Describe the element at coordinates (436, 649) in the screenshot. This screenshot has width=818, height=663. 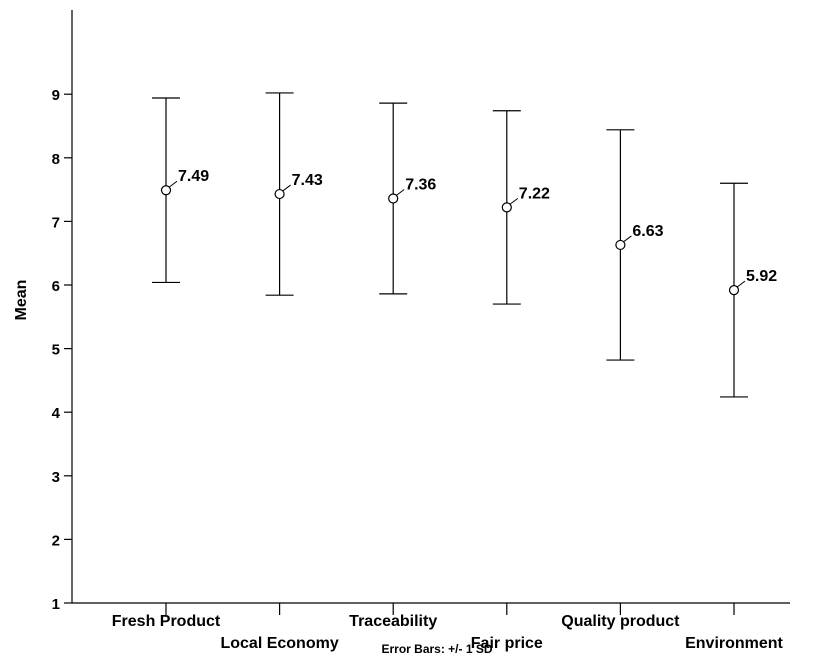
I see `error-bar-footnote: Error Bars: +/- 1 SD` at that location.